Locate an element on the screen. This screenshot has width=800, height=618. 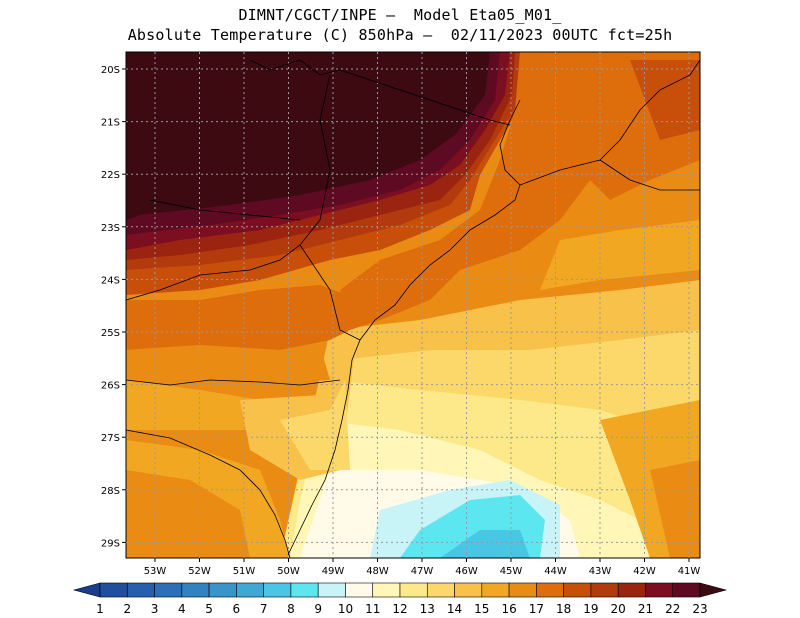
colorbar-label: 9 is located at coordinates (318, 609).